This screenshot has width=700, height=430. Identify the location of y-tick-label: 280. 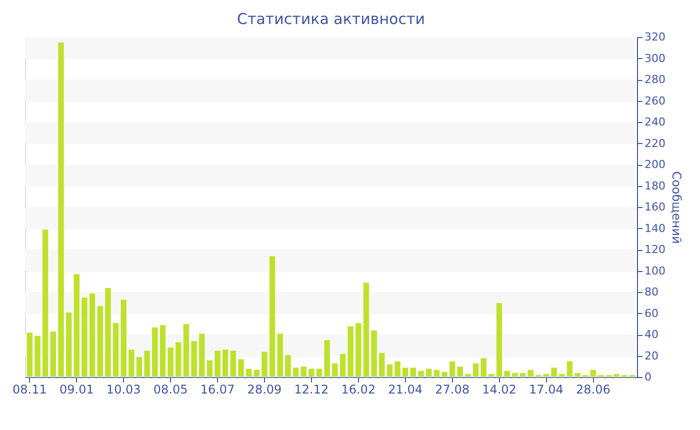
(655, 79).